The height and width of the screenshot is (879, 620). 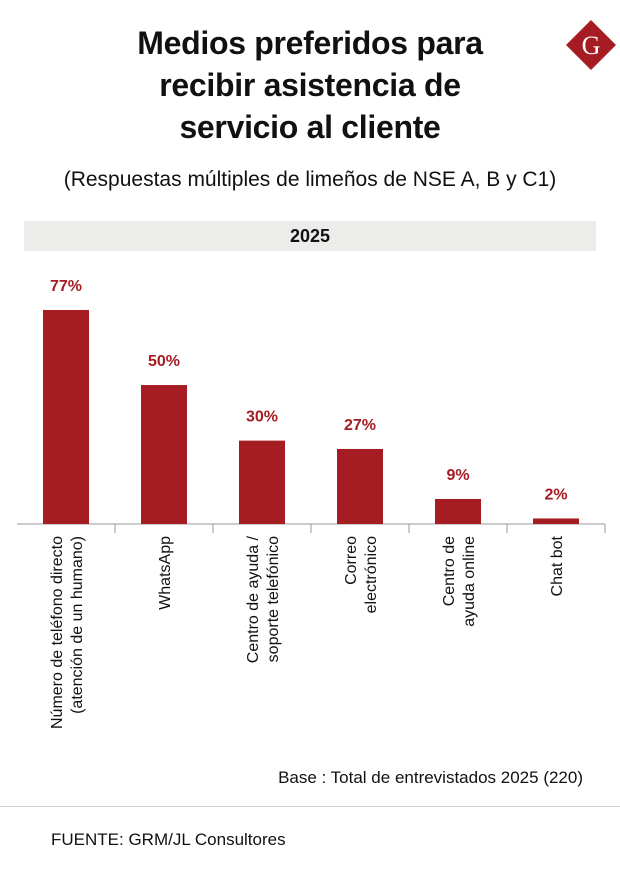 What do you see at coordinates (168, 839) in the screenshot?
I see `source-note: FUENTE: GRM/JL Consultores` at bounding box center [168, 839].